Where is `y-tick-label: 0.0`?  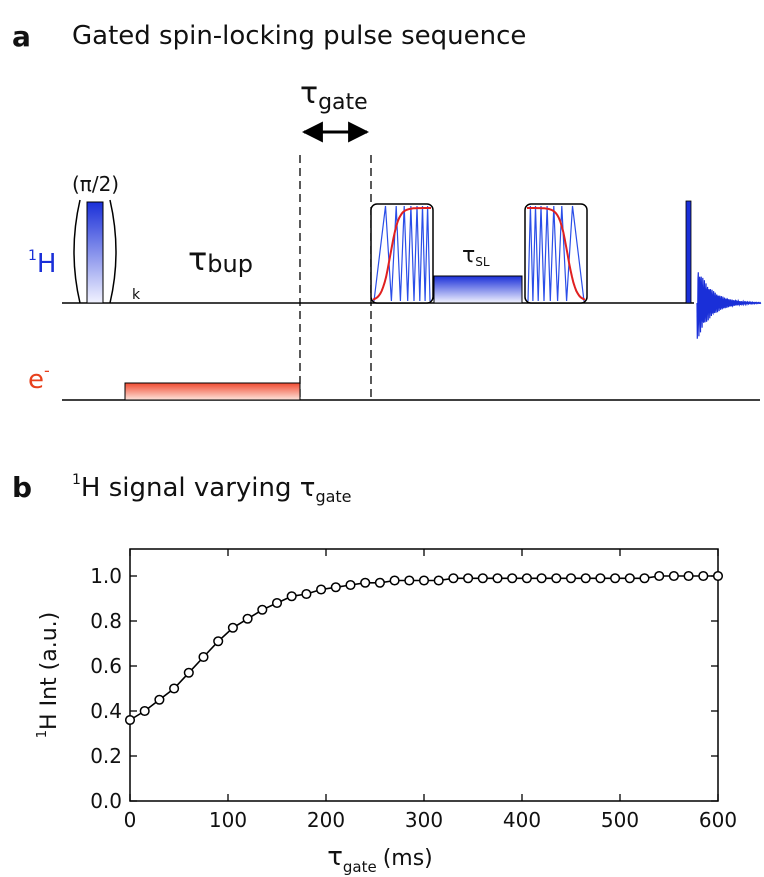 y-tick-label: 0.0 is located at coordinates (106, 801).